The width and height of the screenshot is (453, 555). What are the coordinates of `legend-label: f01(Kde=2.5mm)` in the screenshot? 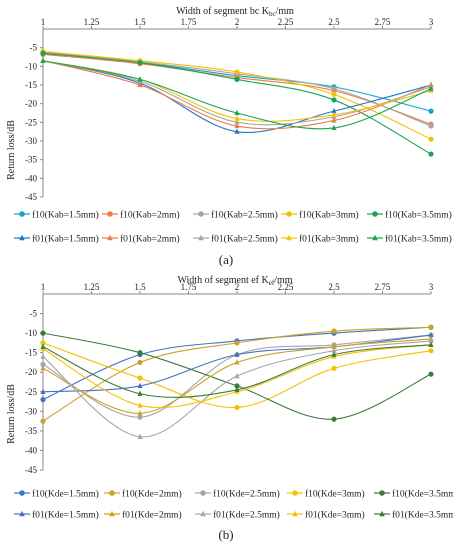 It's located at (246, 515).